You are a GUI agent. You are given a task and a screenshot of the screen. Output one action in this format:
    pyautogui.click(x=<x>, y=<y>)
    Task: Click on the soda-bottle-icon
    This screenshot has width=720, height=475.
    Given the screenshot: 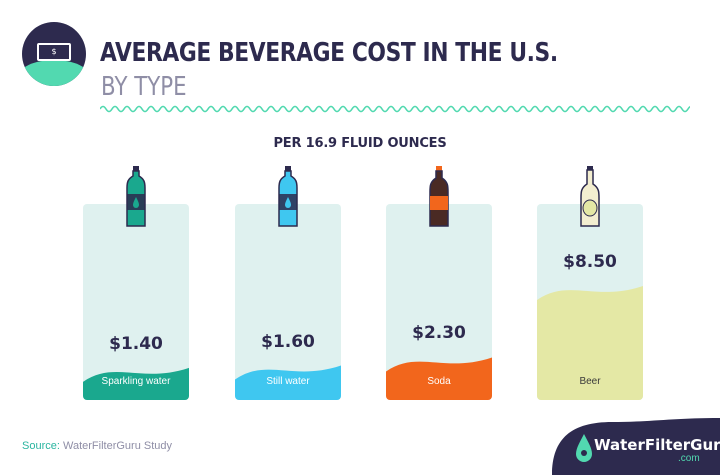 What is the action you would take?
    pyautogui.click(x=439, y=196)
    